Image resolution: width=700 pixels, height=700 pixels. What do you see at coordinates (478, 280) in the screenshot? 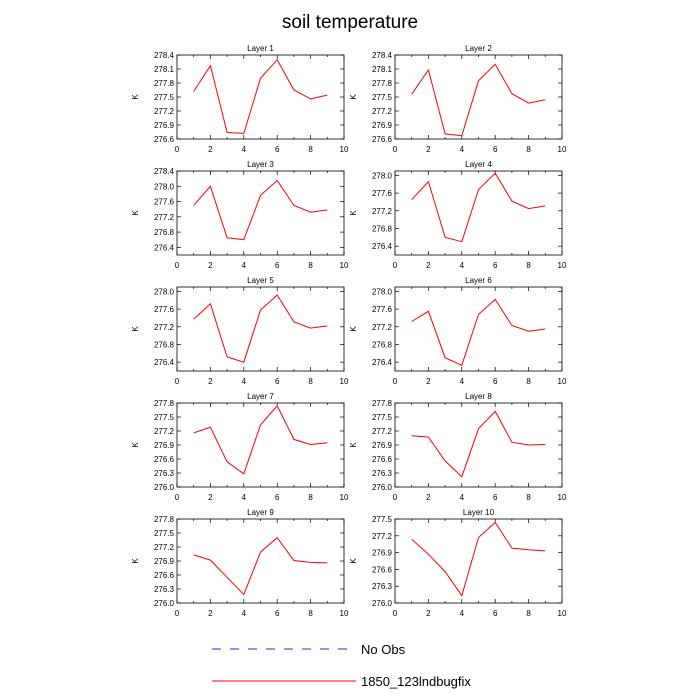
I see `panel-title: Layer 6` at bounding box center [478, 280].